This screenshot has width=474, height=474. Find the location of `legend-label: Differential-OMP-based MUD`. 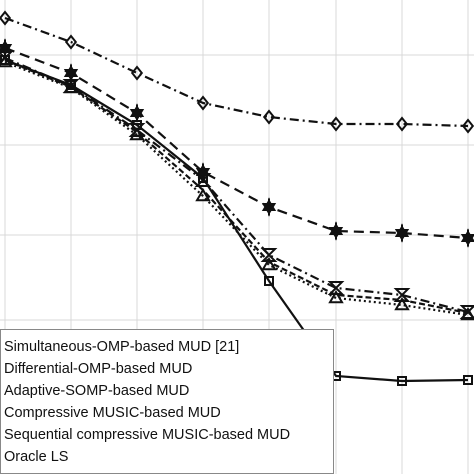

legend-label: Differential-OMP-based MUD is located at coordinates (98, 369).